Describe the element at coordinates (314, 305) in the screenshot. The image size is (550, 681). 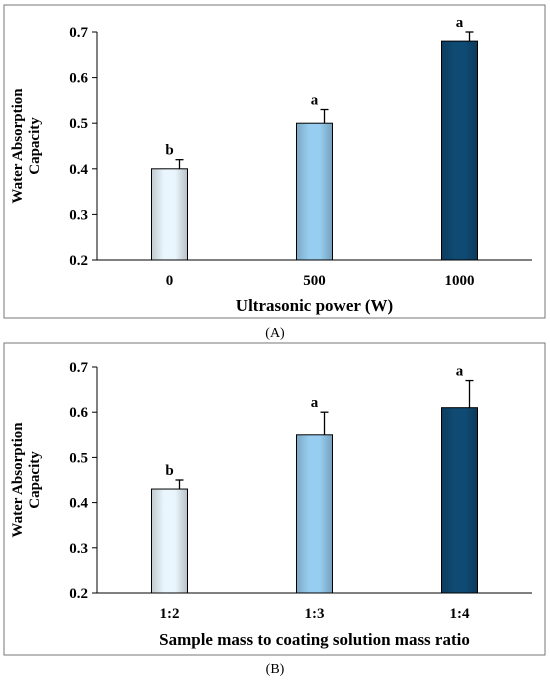
I see `x-axis-title: Ultrasonic power (W)` at that location.